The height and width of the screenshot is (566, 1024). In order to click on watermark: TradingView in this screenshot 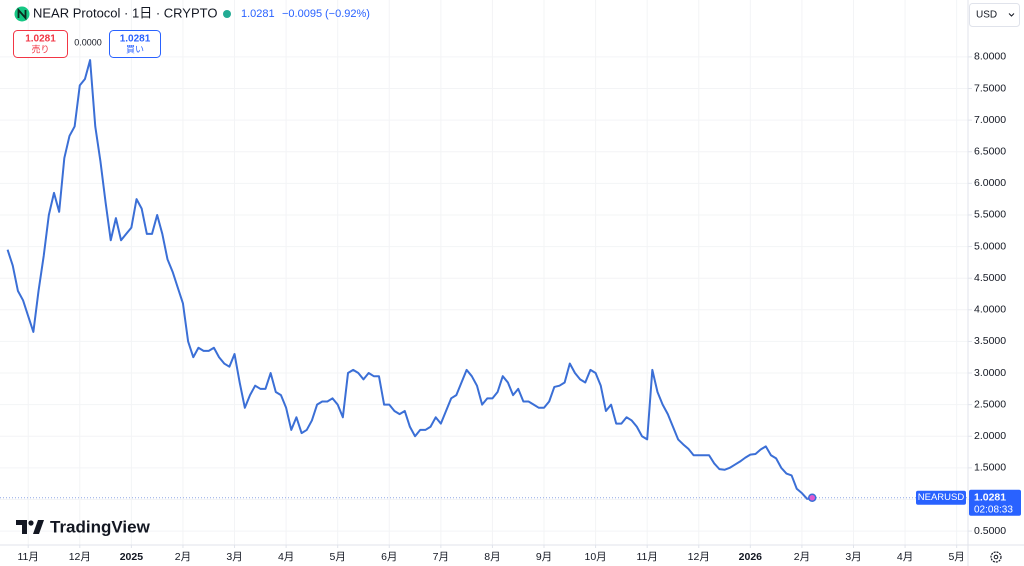, I will do `click(83, 526)`.